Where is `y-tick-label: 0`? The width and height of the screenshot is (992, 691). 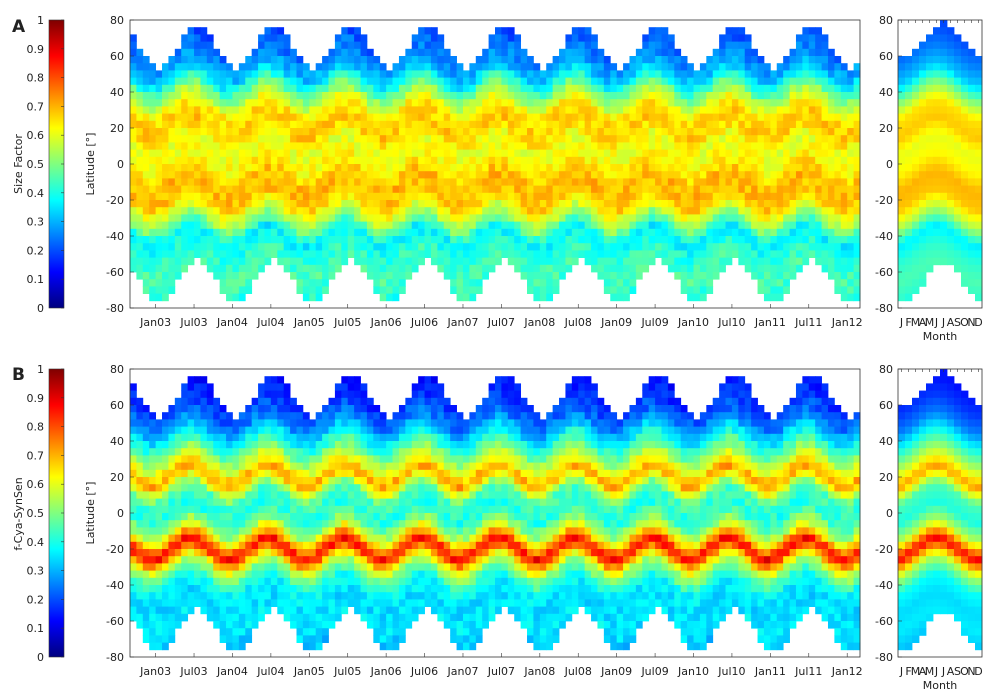 y-tick-label: 0 is located at coordinates (120, 164).